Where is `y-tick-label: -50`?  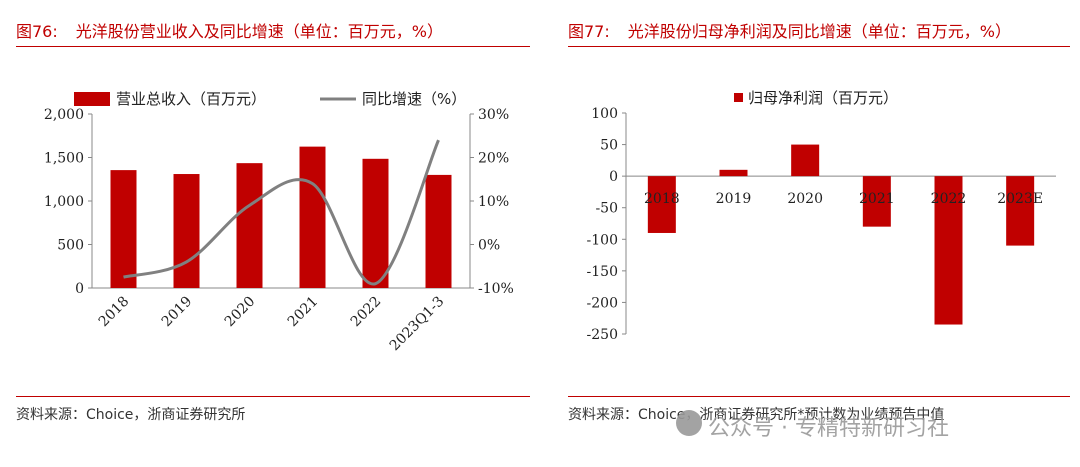 y-tick-label: -50 is located at coordinates (606, 209).